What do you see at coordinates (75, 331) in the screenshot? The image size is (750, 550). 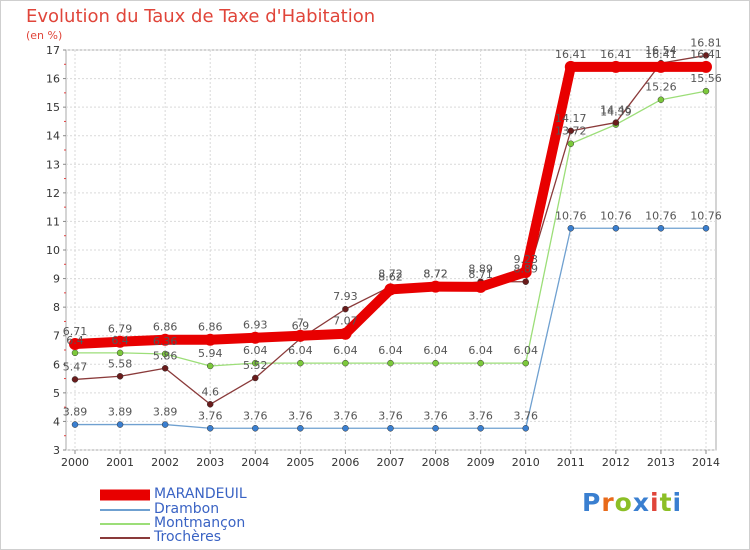 I see `data-label-0: 6.71` at bounding box center [75, 331].